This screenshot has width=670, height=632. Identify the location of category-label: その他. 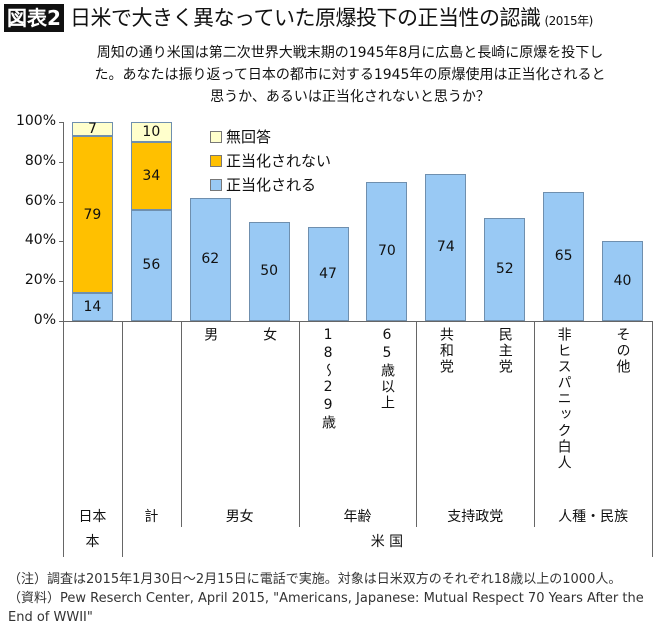
(622, 351).